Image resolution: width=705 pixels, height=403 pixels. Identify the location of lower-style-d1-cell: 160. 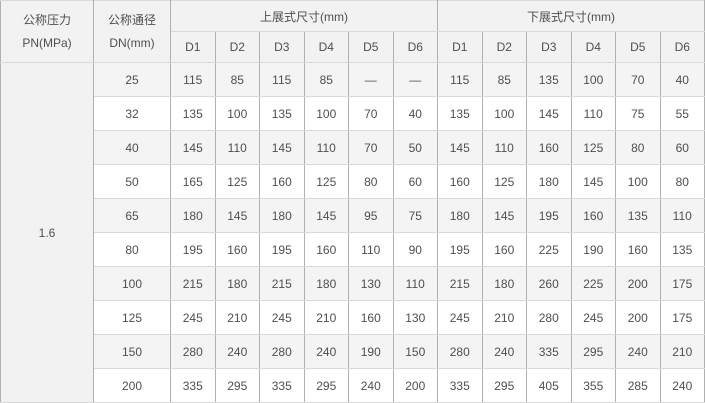
(460, 181).